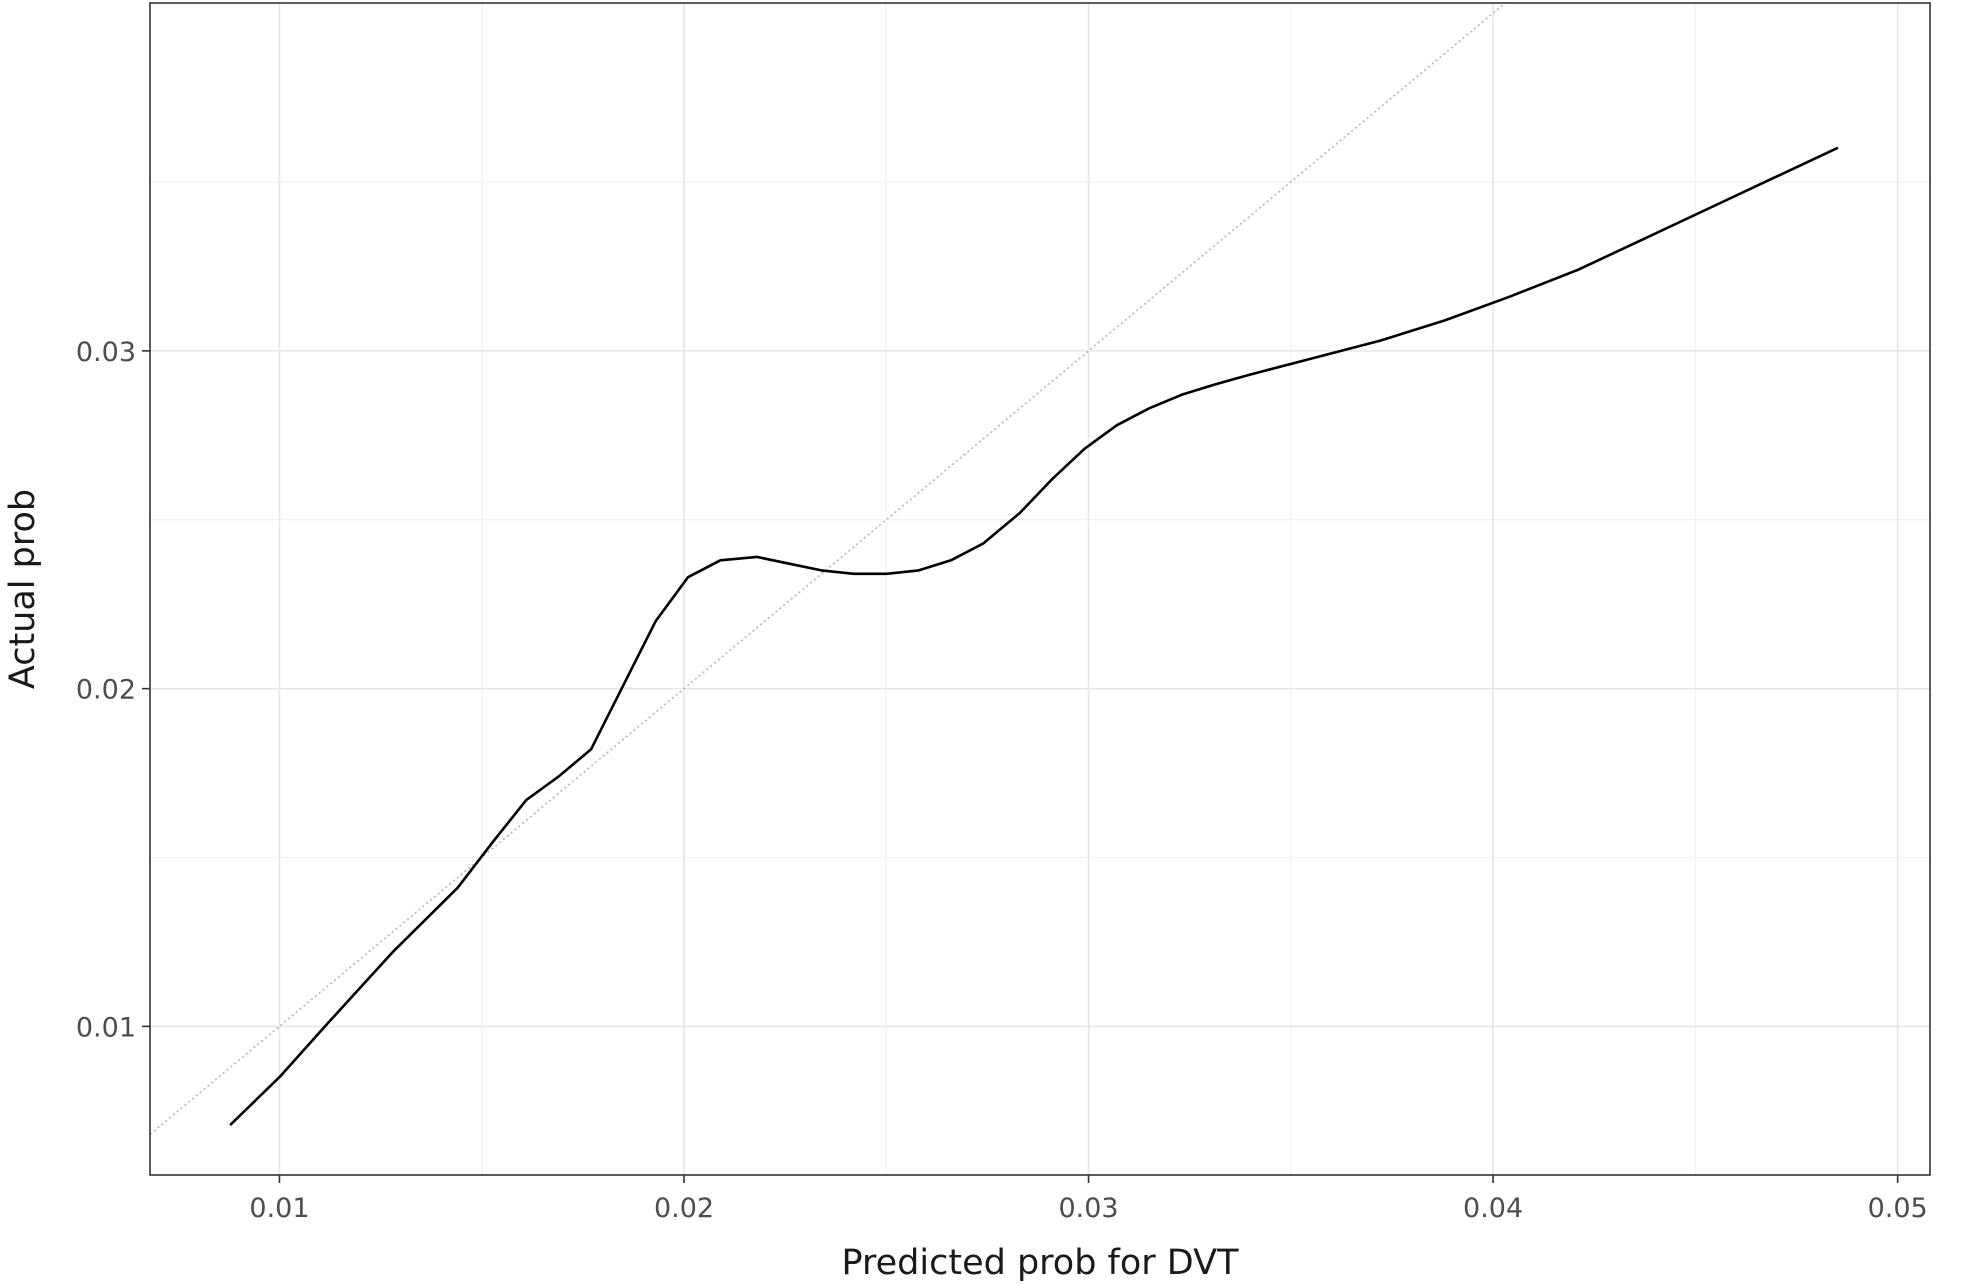  I want to click on y-tick-label: 0.01, so click(106, 1027).